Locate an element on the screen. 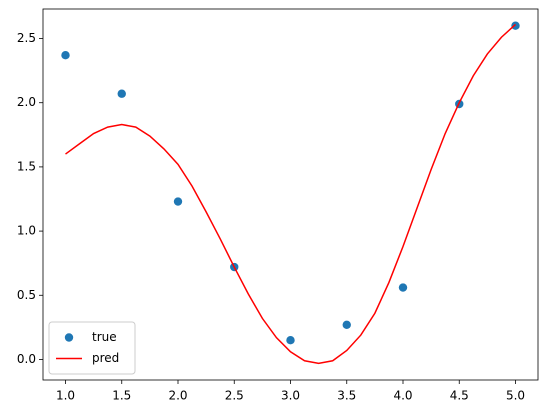 The width and height of the screenshot is (547, 413). y-tick-label: 0.5 is located at coordinates (26, 295).